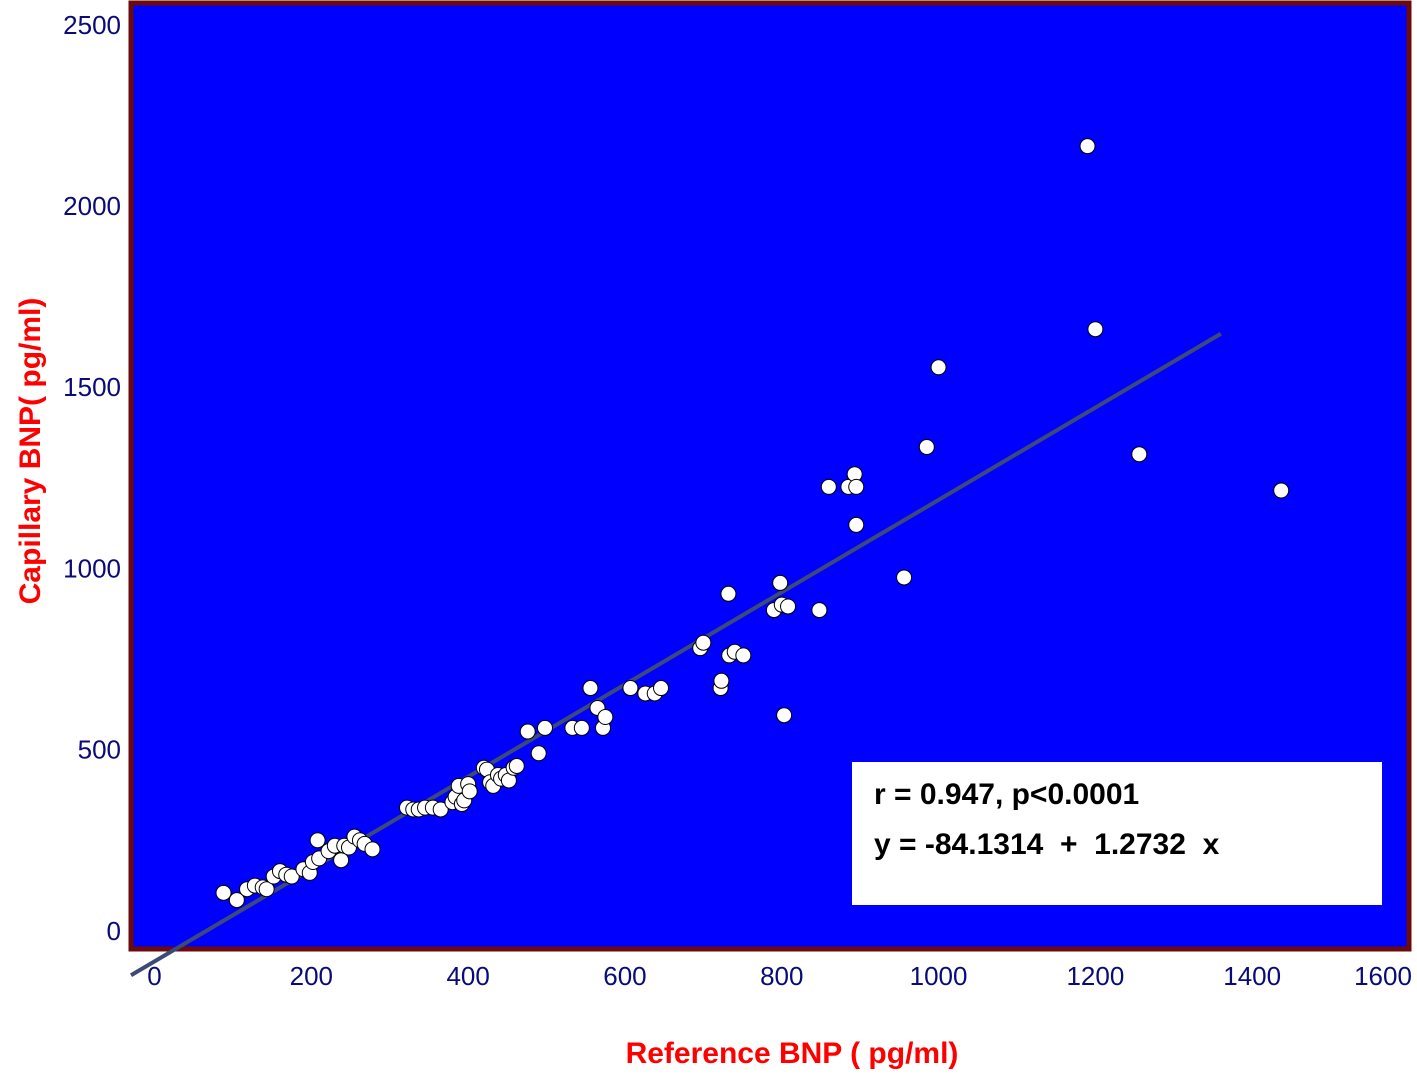 The height and width of the screenshot is (1075, 1417). I want to click on y-tick-label: 1500, so click(92, 387).